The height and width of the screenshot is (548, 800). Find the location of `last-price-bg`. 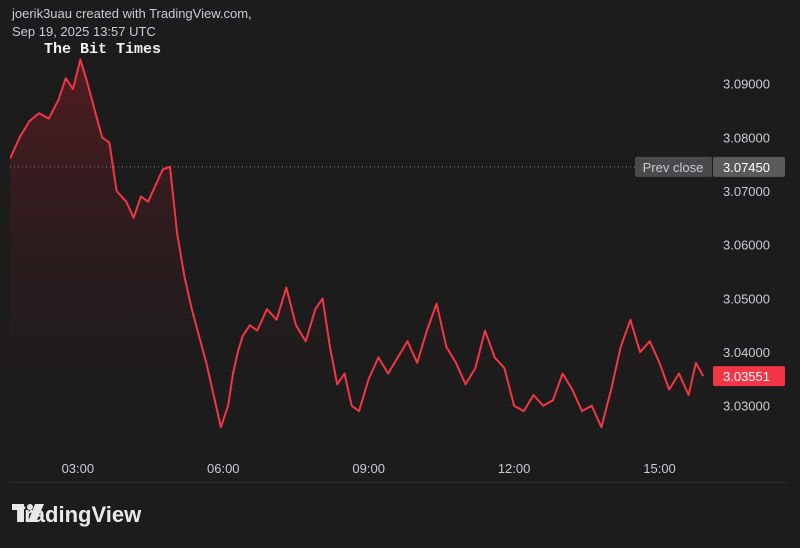

last-price-bg is located at coordinates (749, 376).